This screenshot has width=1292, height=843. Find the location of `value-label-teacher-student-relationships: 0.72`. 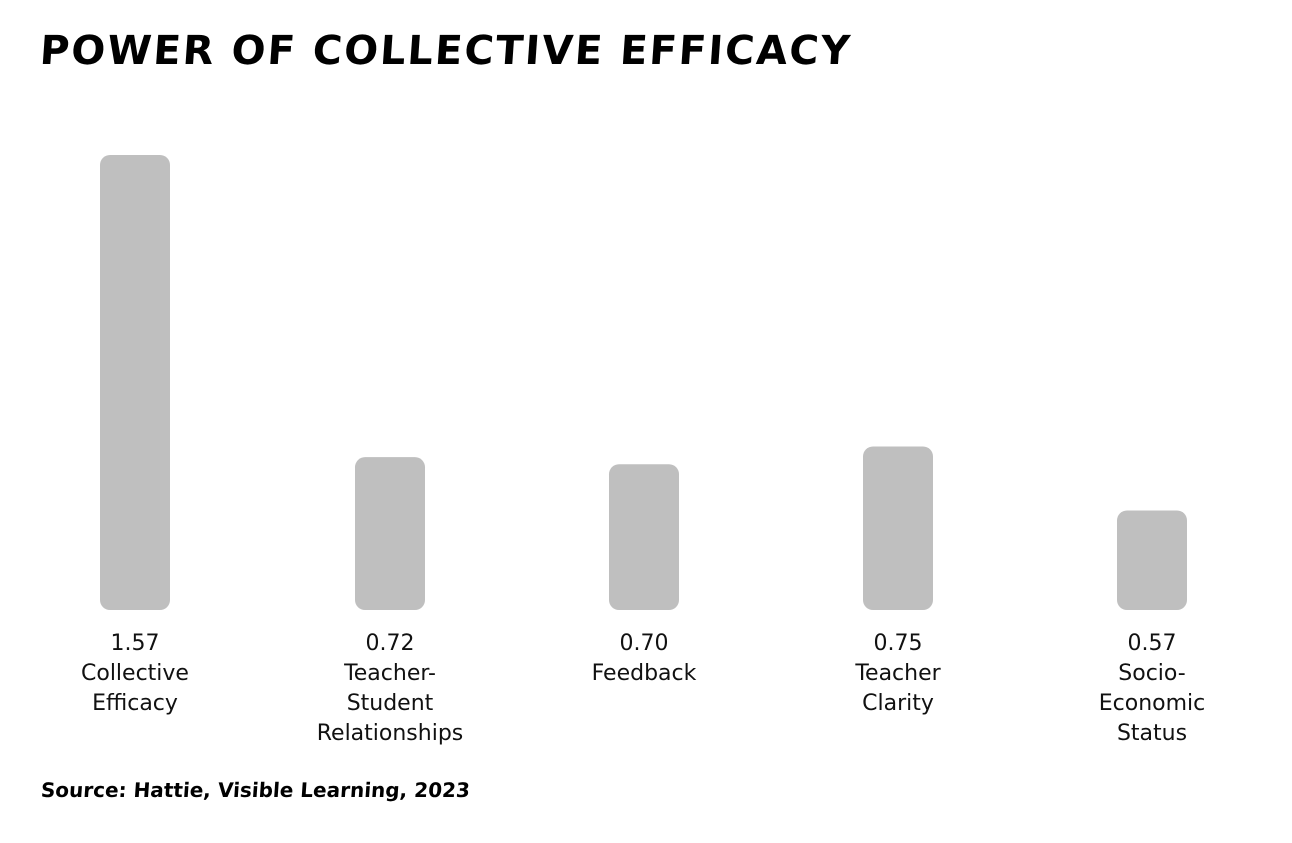

value-label-teacher-student-relationships: 0.72 is located at coordinates (390, 643).